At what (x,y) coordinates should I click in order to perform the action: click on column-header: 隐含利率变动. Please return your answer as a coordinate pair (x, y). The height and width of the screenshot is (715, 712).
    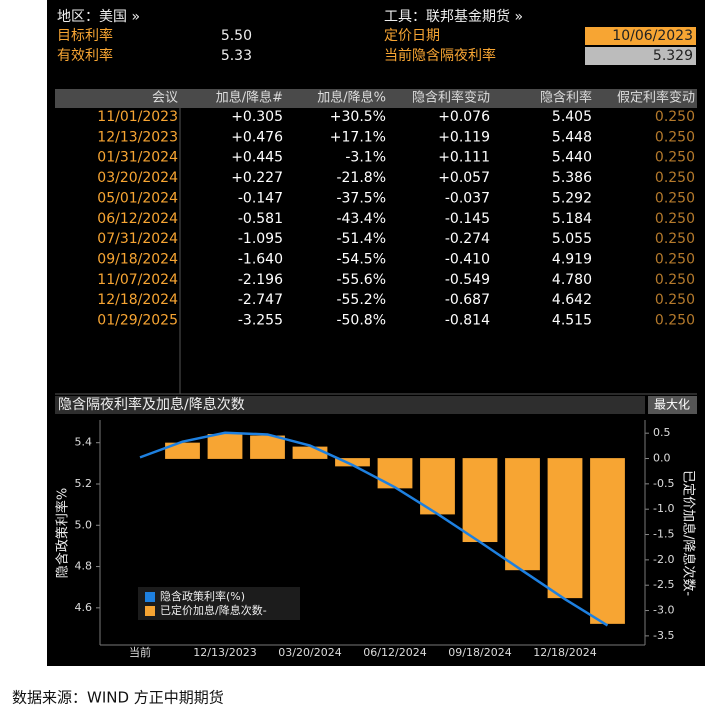
    Looking at the image, I should click on (451, 98).